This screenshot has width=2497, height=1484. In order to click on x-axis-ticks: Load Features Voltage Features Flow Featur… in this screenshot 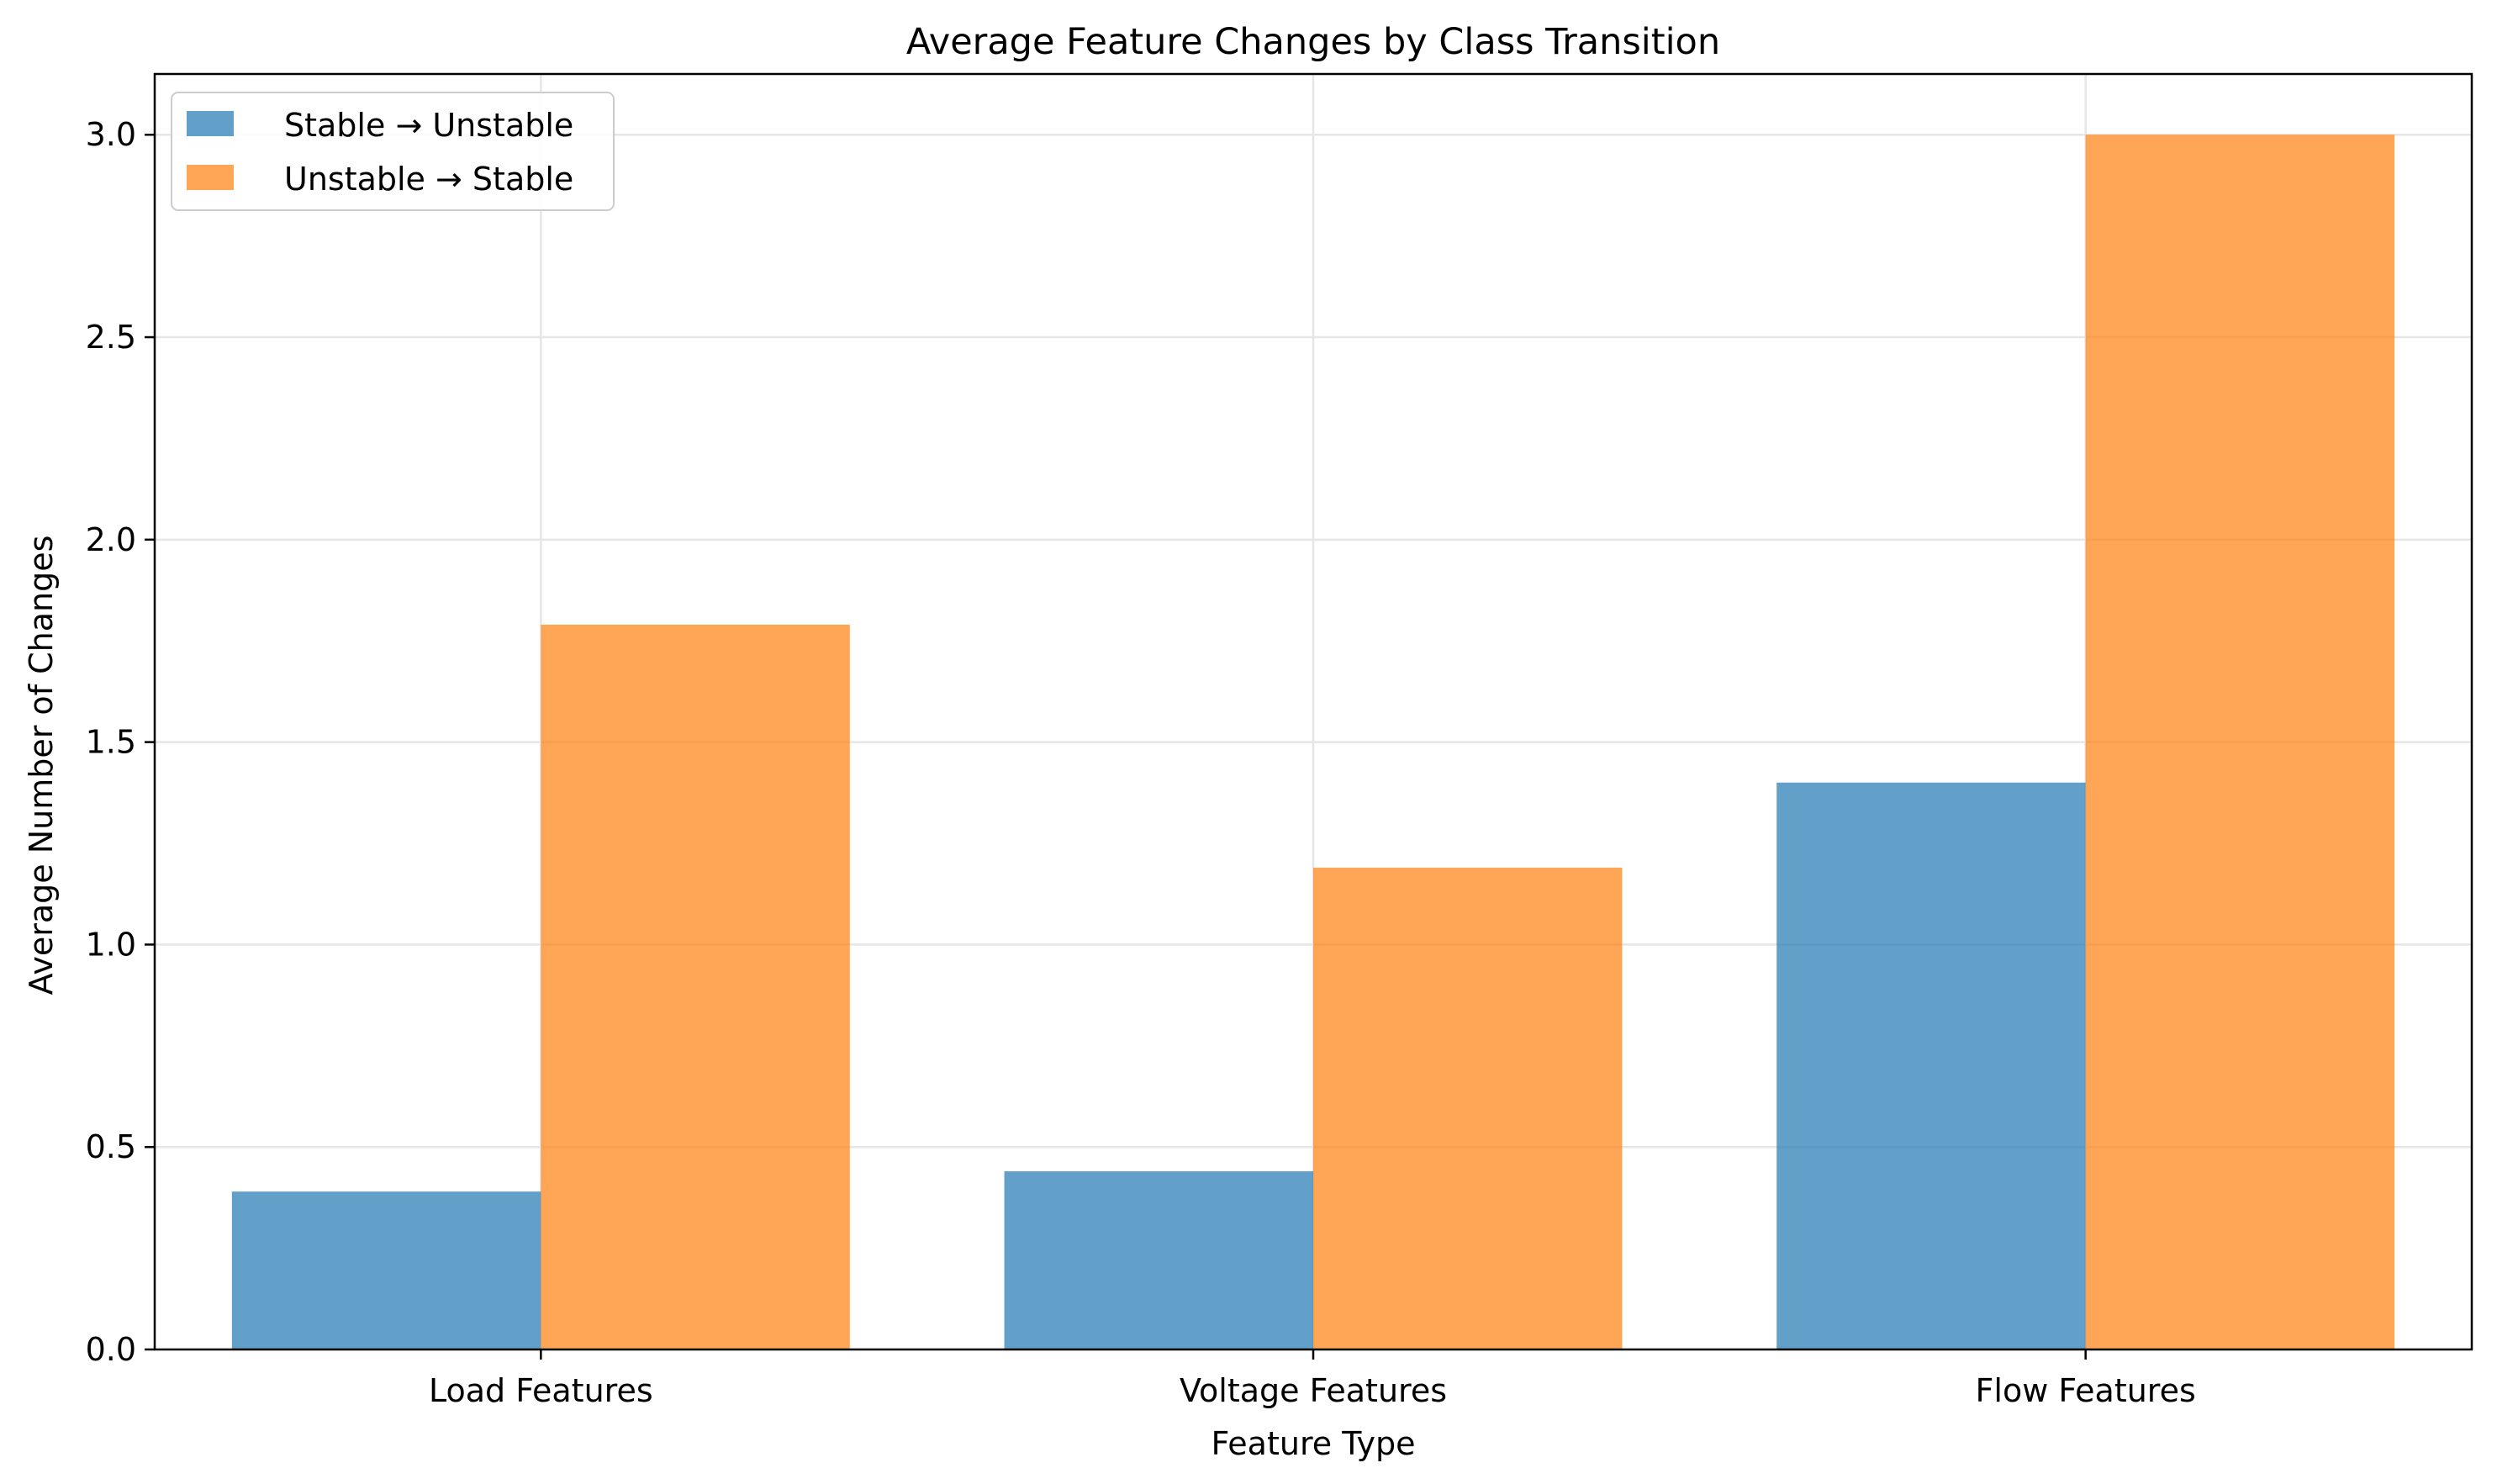, I will do `click(1312, 1379)`.